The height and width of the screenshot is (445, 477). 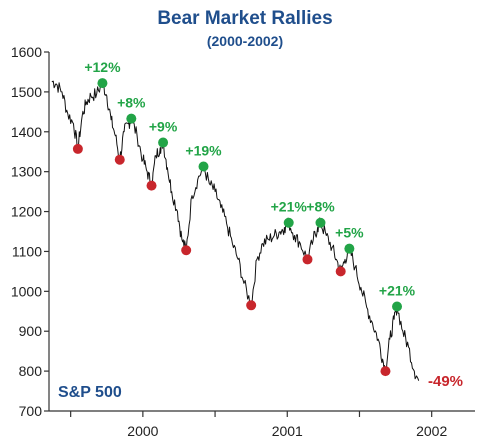 What do you see at coordinates (431, 431) in the screenshot?
I see `x-year-label: 2002` at bounding box center [431, 431].